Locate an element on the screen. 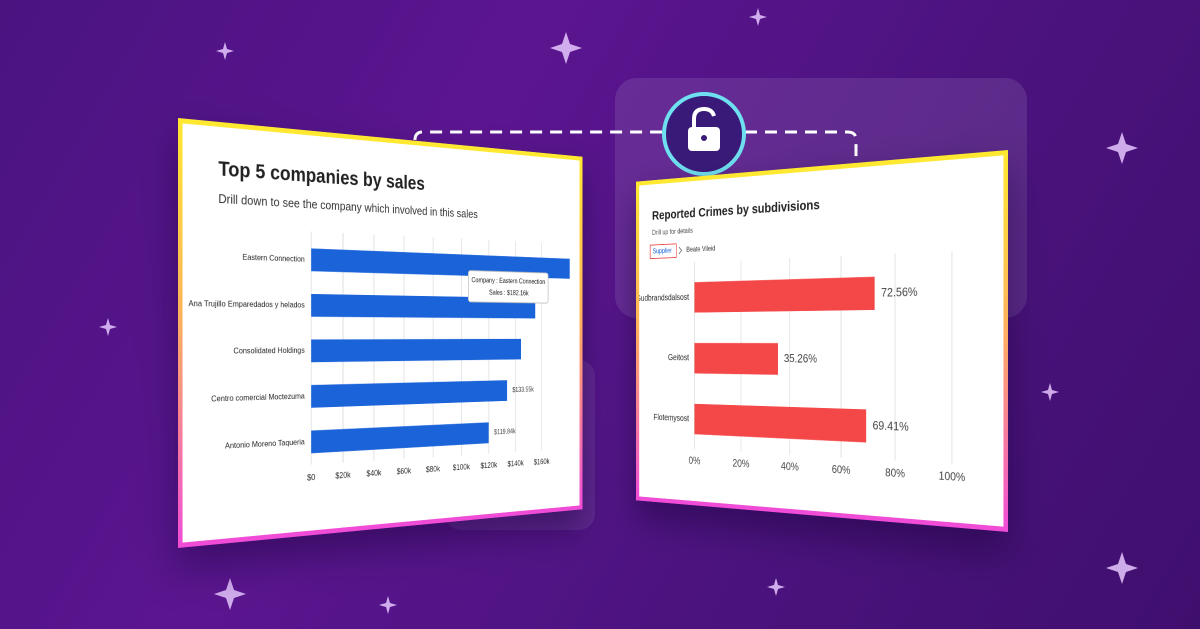  x-tick-label: 40% is located at coordinates (790, 467).